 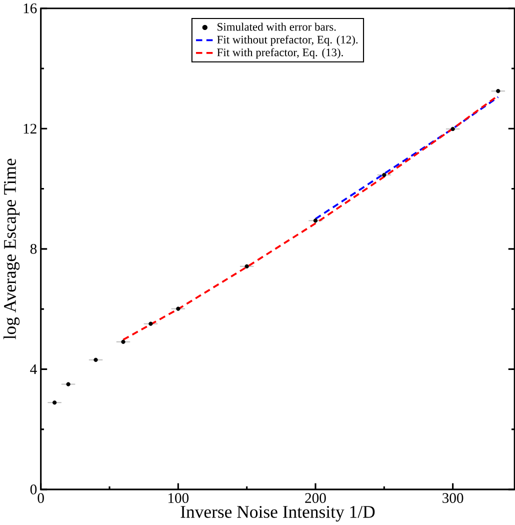 I want to click on y-axis-title: log Average Escape Time, so click(x=11, y=249).